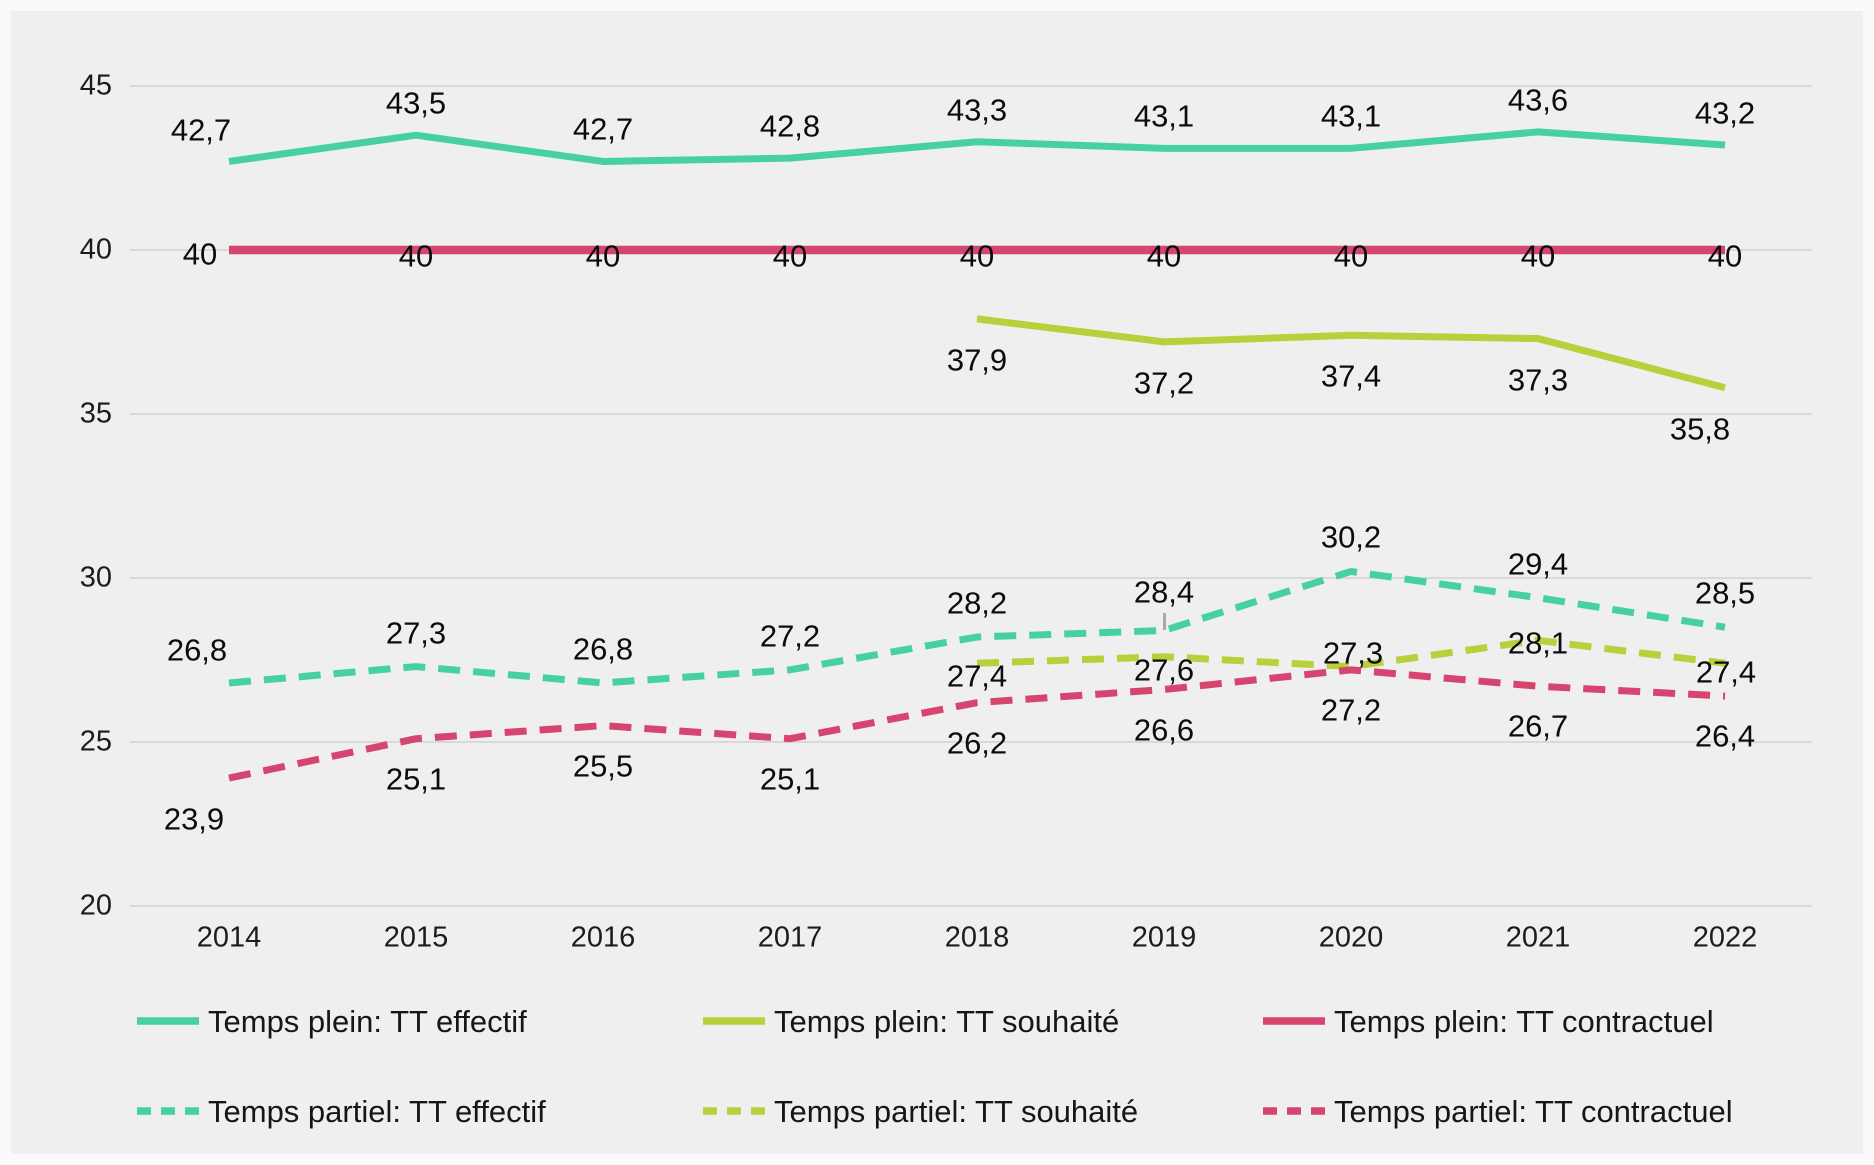 This screenshot has height=1165, width=1874. I want to click on x-axis-tick-label: 2016, so click(603, 937).